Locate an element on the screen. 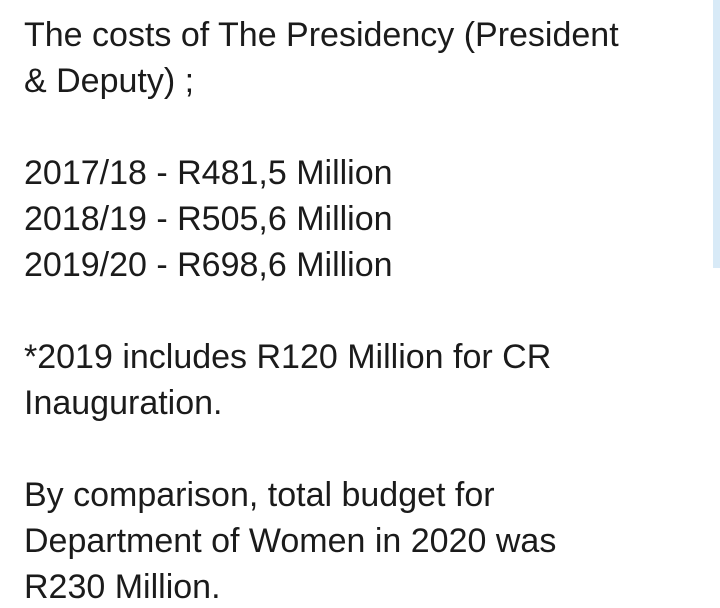  message-line: 2018/19 - R505,6 Million is located at coordinates (208, 219).